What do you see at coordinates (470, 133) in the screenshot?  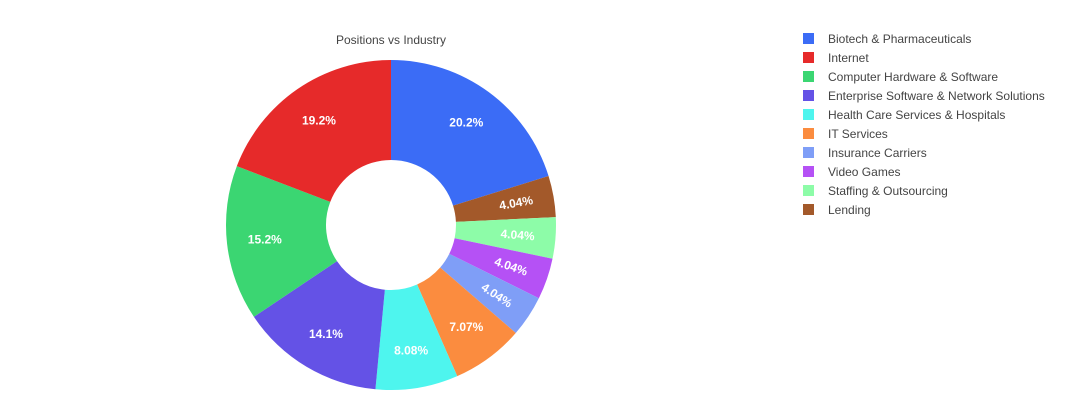 I see `slice-biotech-and-pharmaceuticals` at bounding box center [470, 133].